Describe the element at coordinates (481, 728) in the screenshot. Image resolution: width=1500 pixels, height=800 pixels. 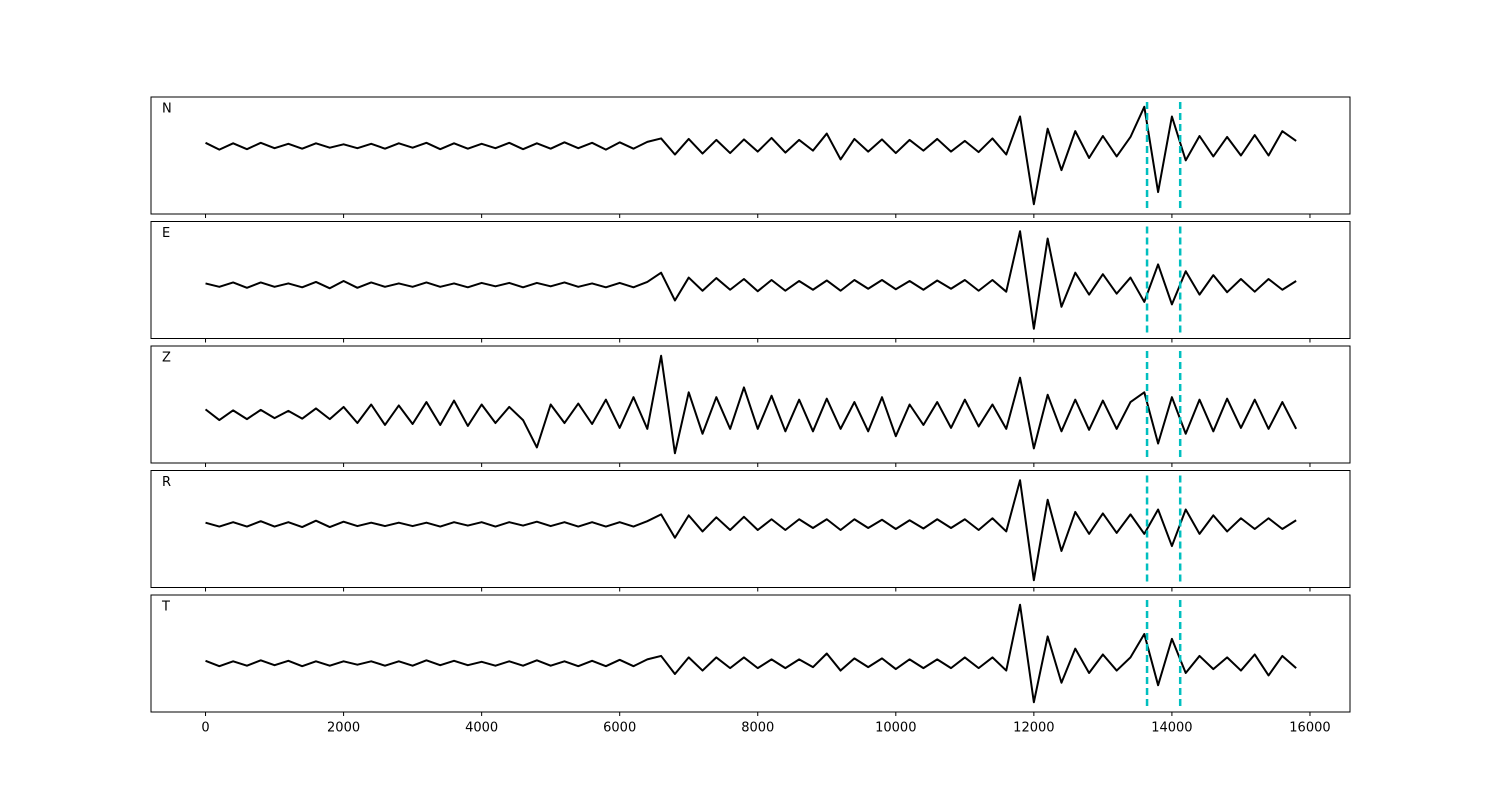
I see `x-tick-label: 4000` at that location.